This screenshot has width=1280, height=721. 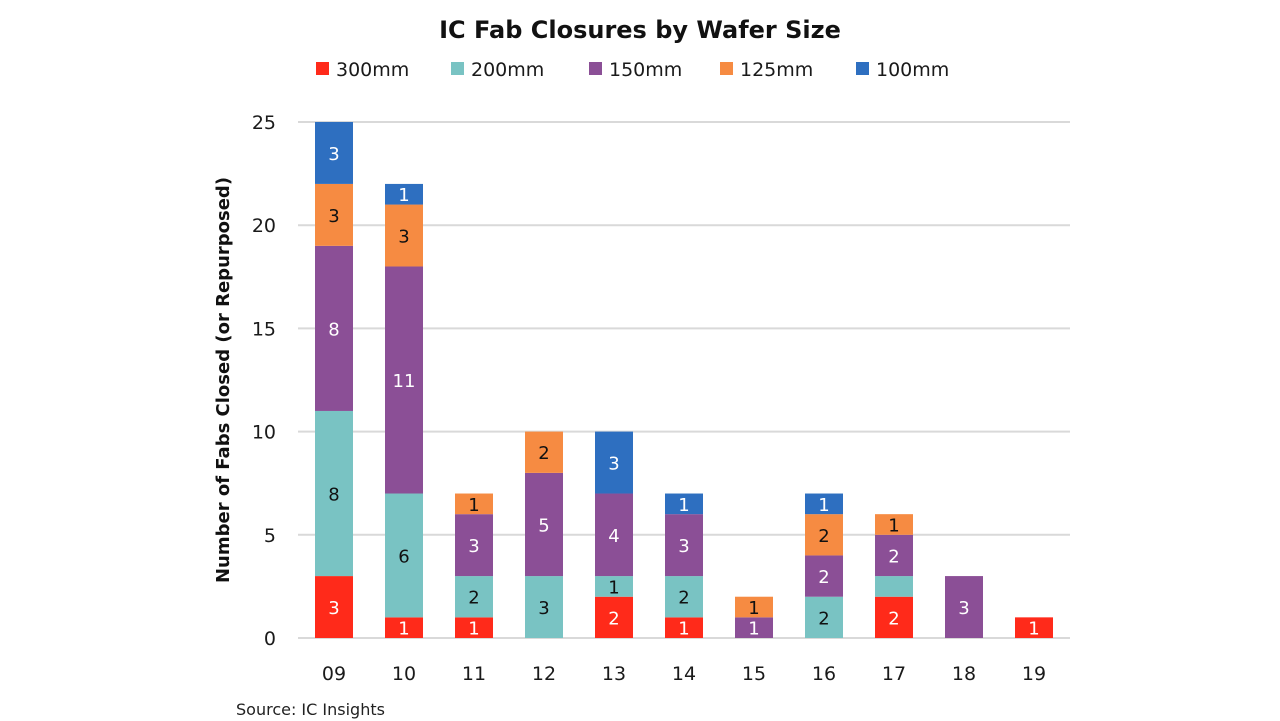 I want to click on y-tick-label: 10, so click(x=264, y=433).